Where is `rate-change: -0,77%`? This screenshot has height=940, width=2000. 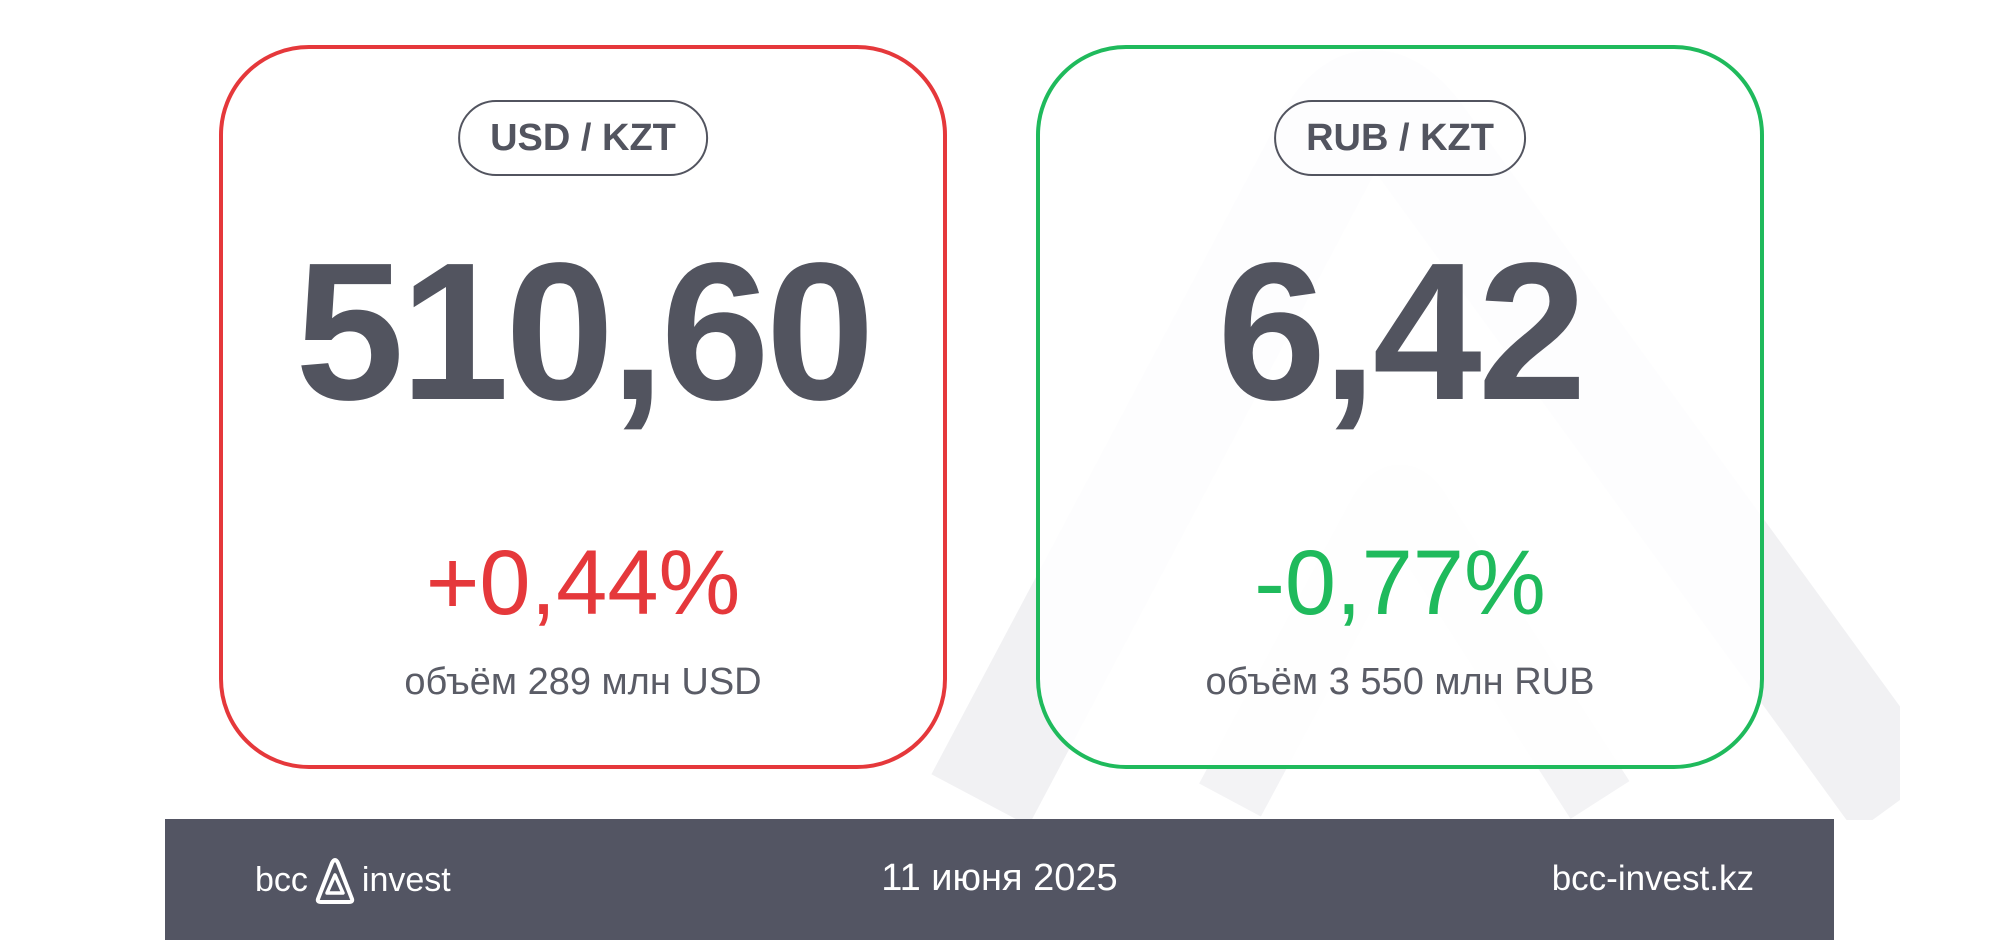 rate-change: -0,77% is located at coordinates (1400, 583).